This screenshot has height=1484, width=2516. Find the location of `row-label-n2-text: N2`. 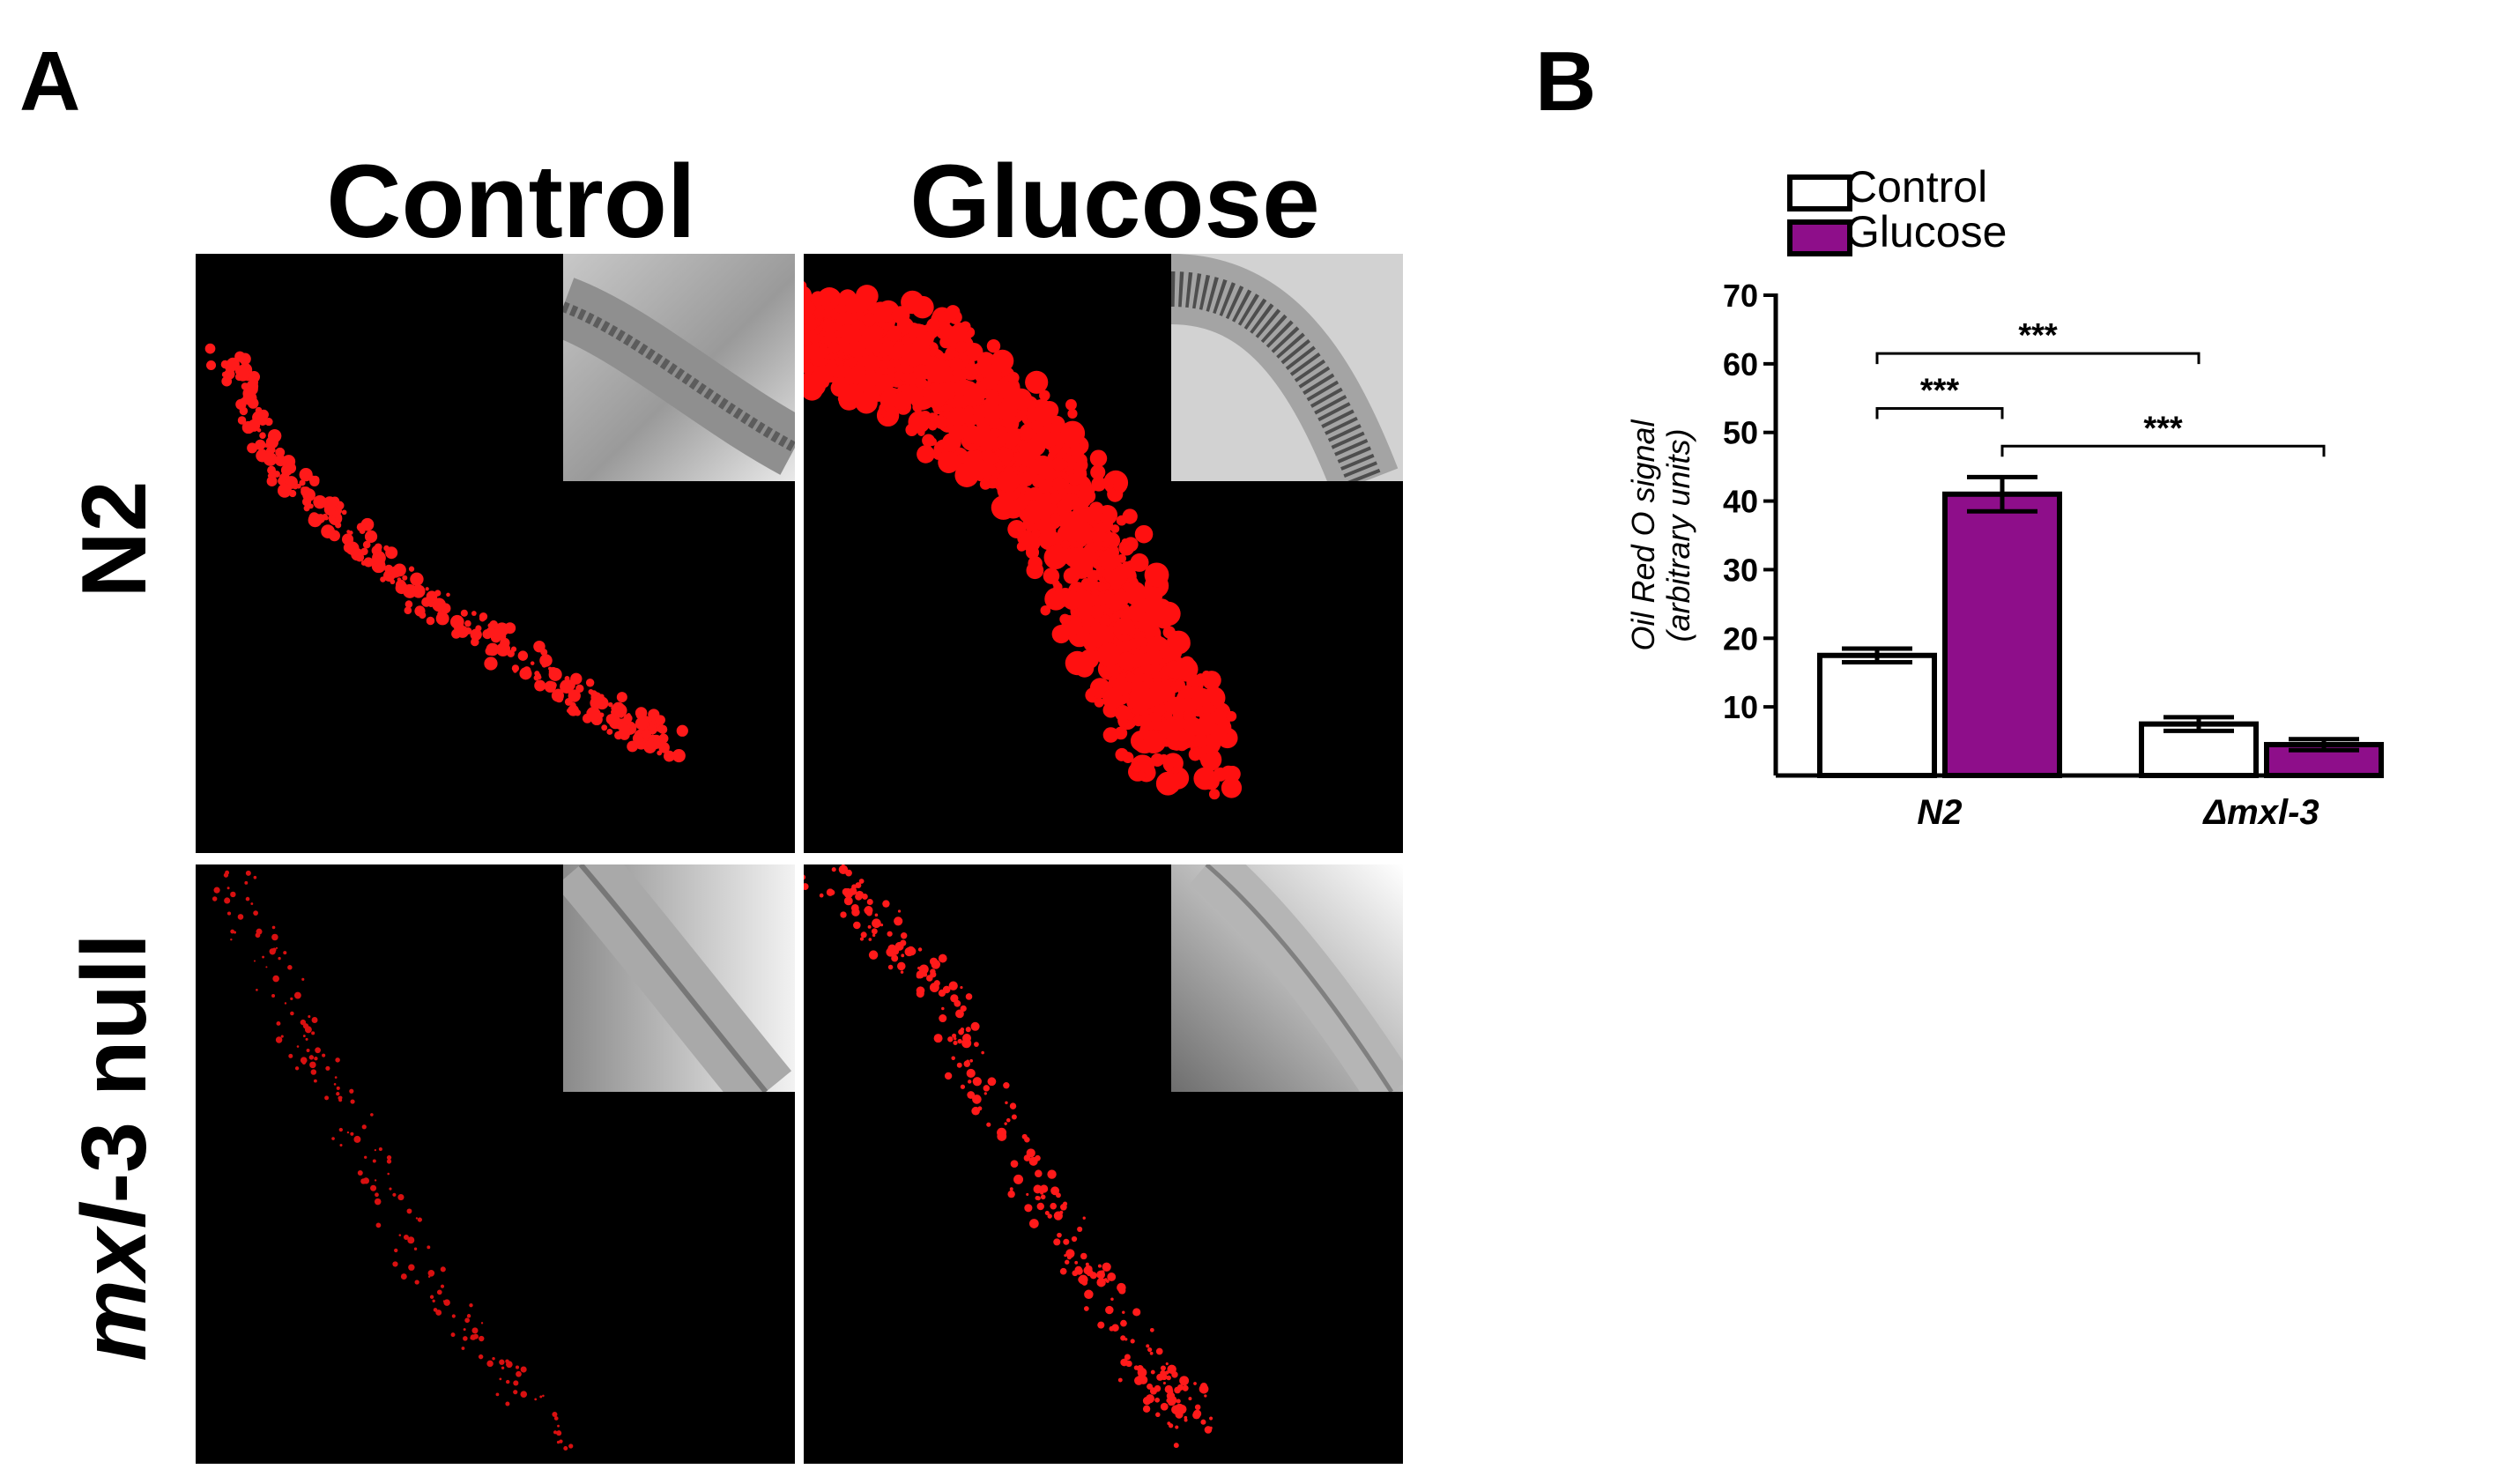

row-label-n2-text: N2 is located at coordinates (114, 539).